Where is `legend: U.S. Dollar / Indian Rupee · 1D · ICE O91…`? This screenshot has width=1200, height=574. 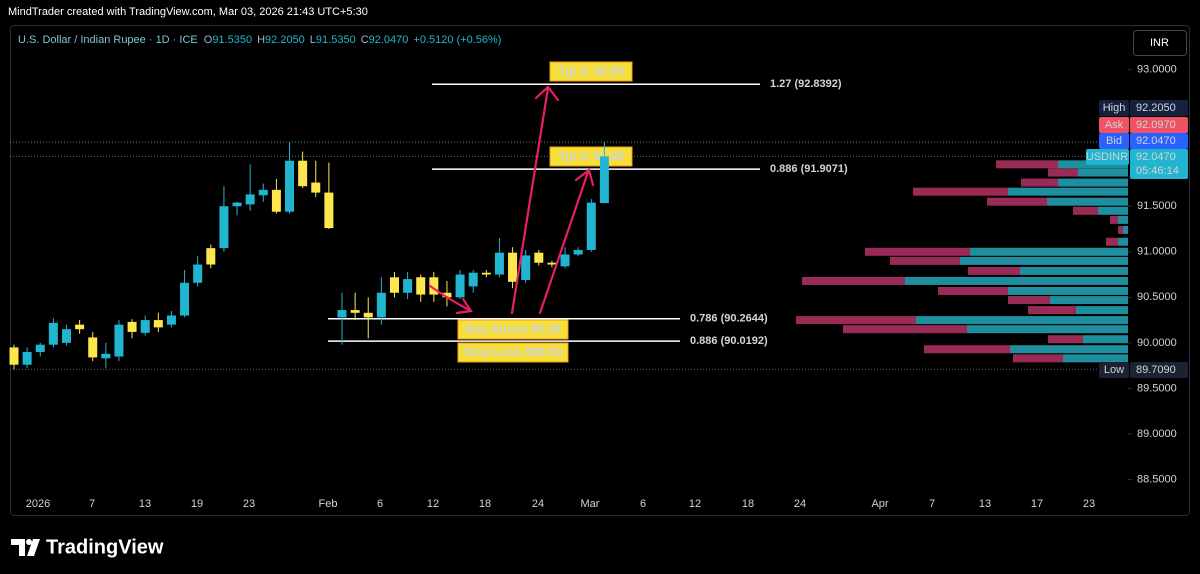
legend: U.S. Dollar / Indian Rupee · 1D · ICE O91… is located at coordinates (259, 40).